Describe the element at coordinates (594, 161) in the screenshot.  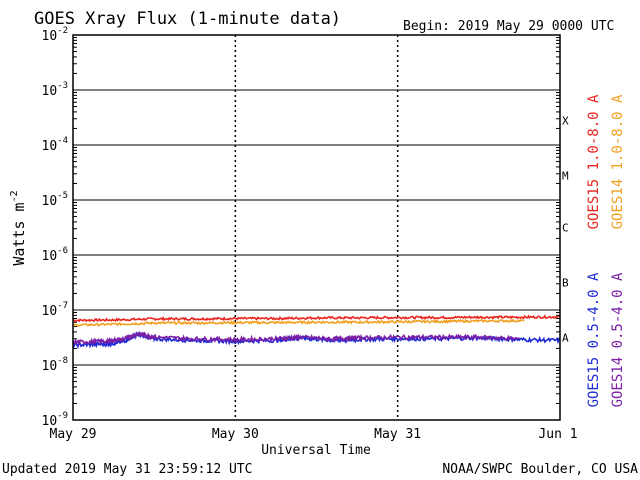
I see `legend-entry: GOES15 1.0-8.0 A` at that location.